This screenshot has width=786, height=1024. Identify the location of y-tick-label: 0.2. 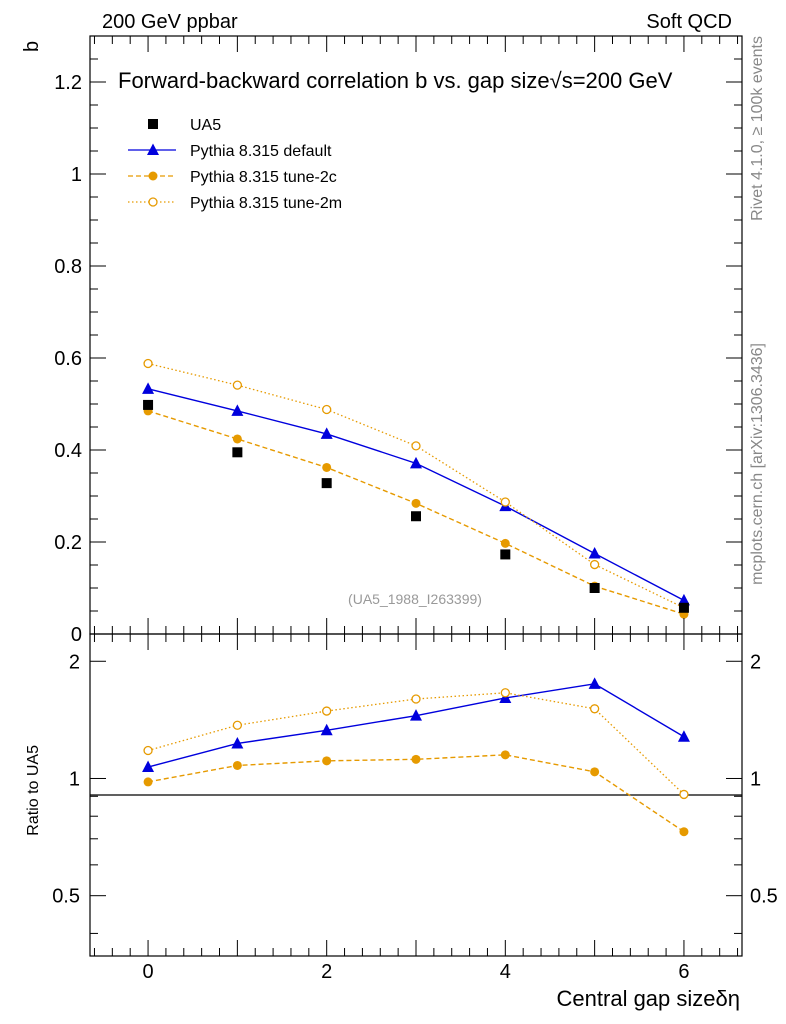
(68, 543).